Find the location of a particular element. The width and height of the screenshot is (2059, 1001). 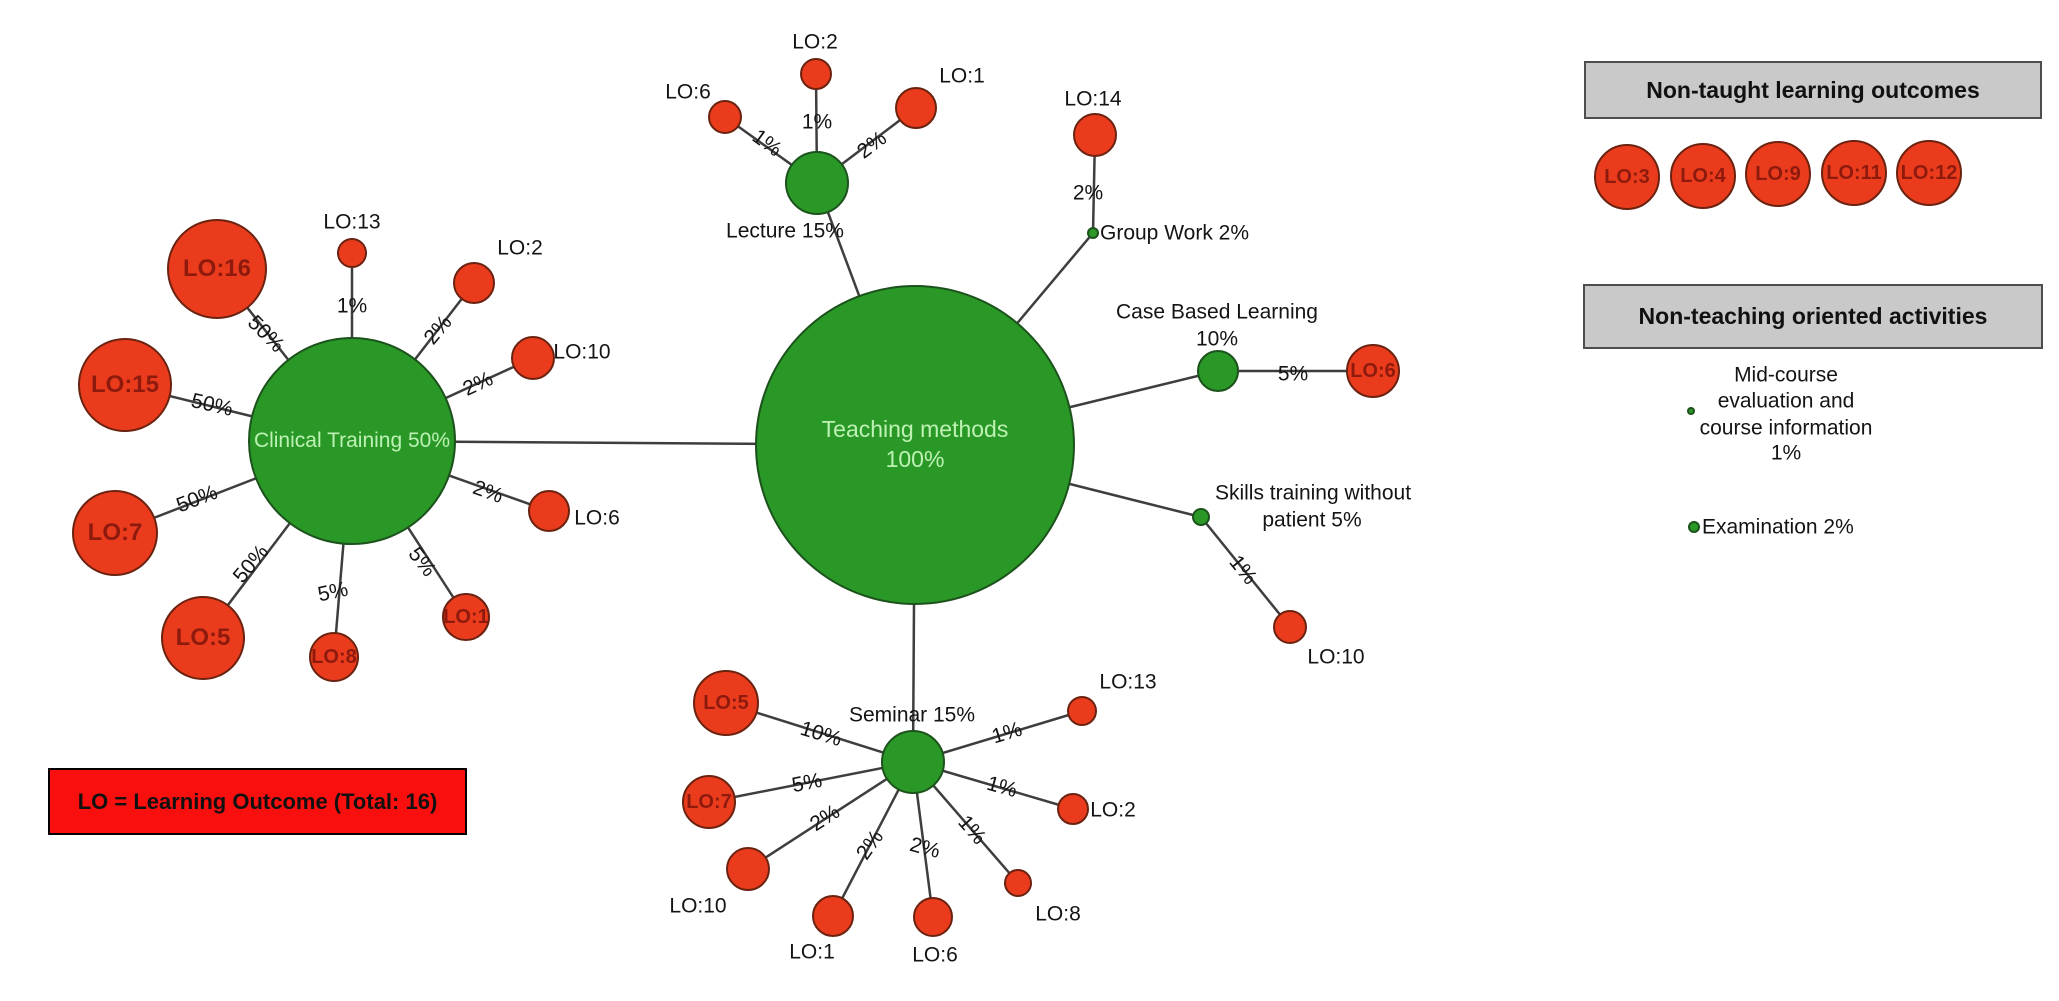

node-label: Clinical Training 50% is located at coordinates (352, 440).